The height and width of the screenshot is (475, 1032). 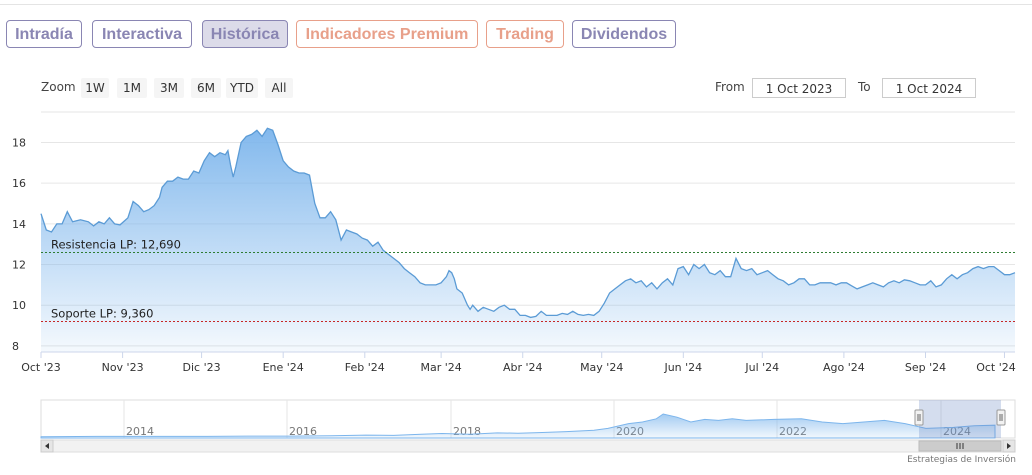 What do you see at coordinates (844, 367) in the screenshot?
I see `x-tick-label: Ago '24` at bounding box center [844, 367].